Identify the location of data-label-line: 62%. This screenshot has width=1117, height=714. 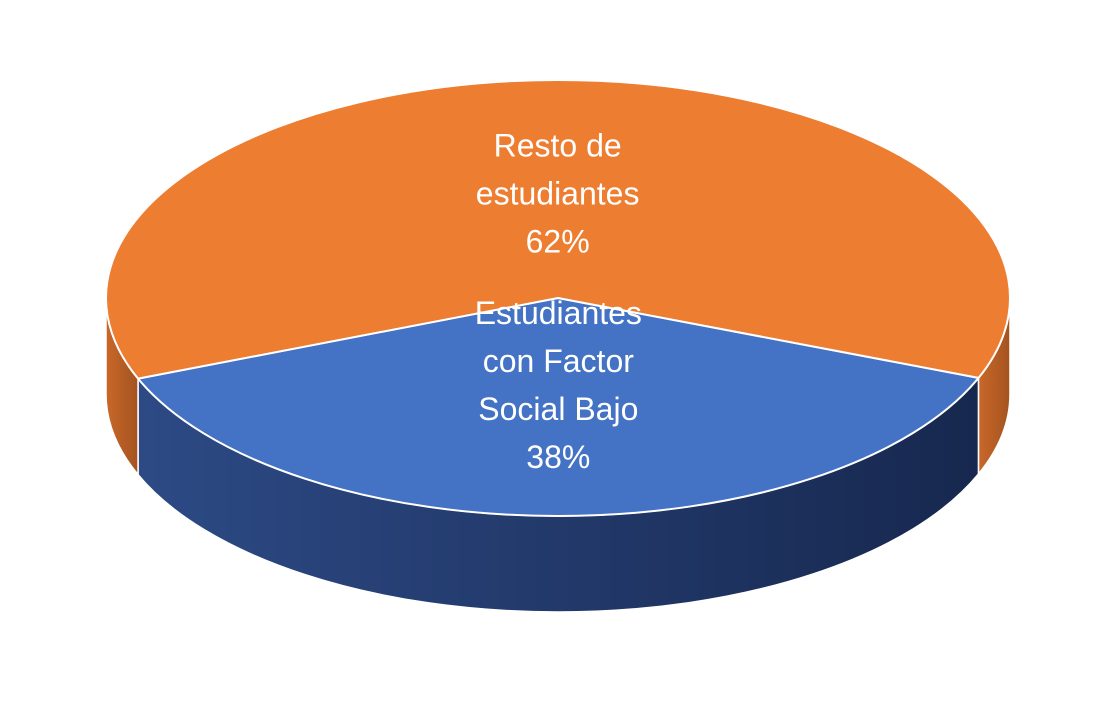
(558, 241).